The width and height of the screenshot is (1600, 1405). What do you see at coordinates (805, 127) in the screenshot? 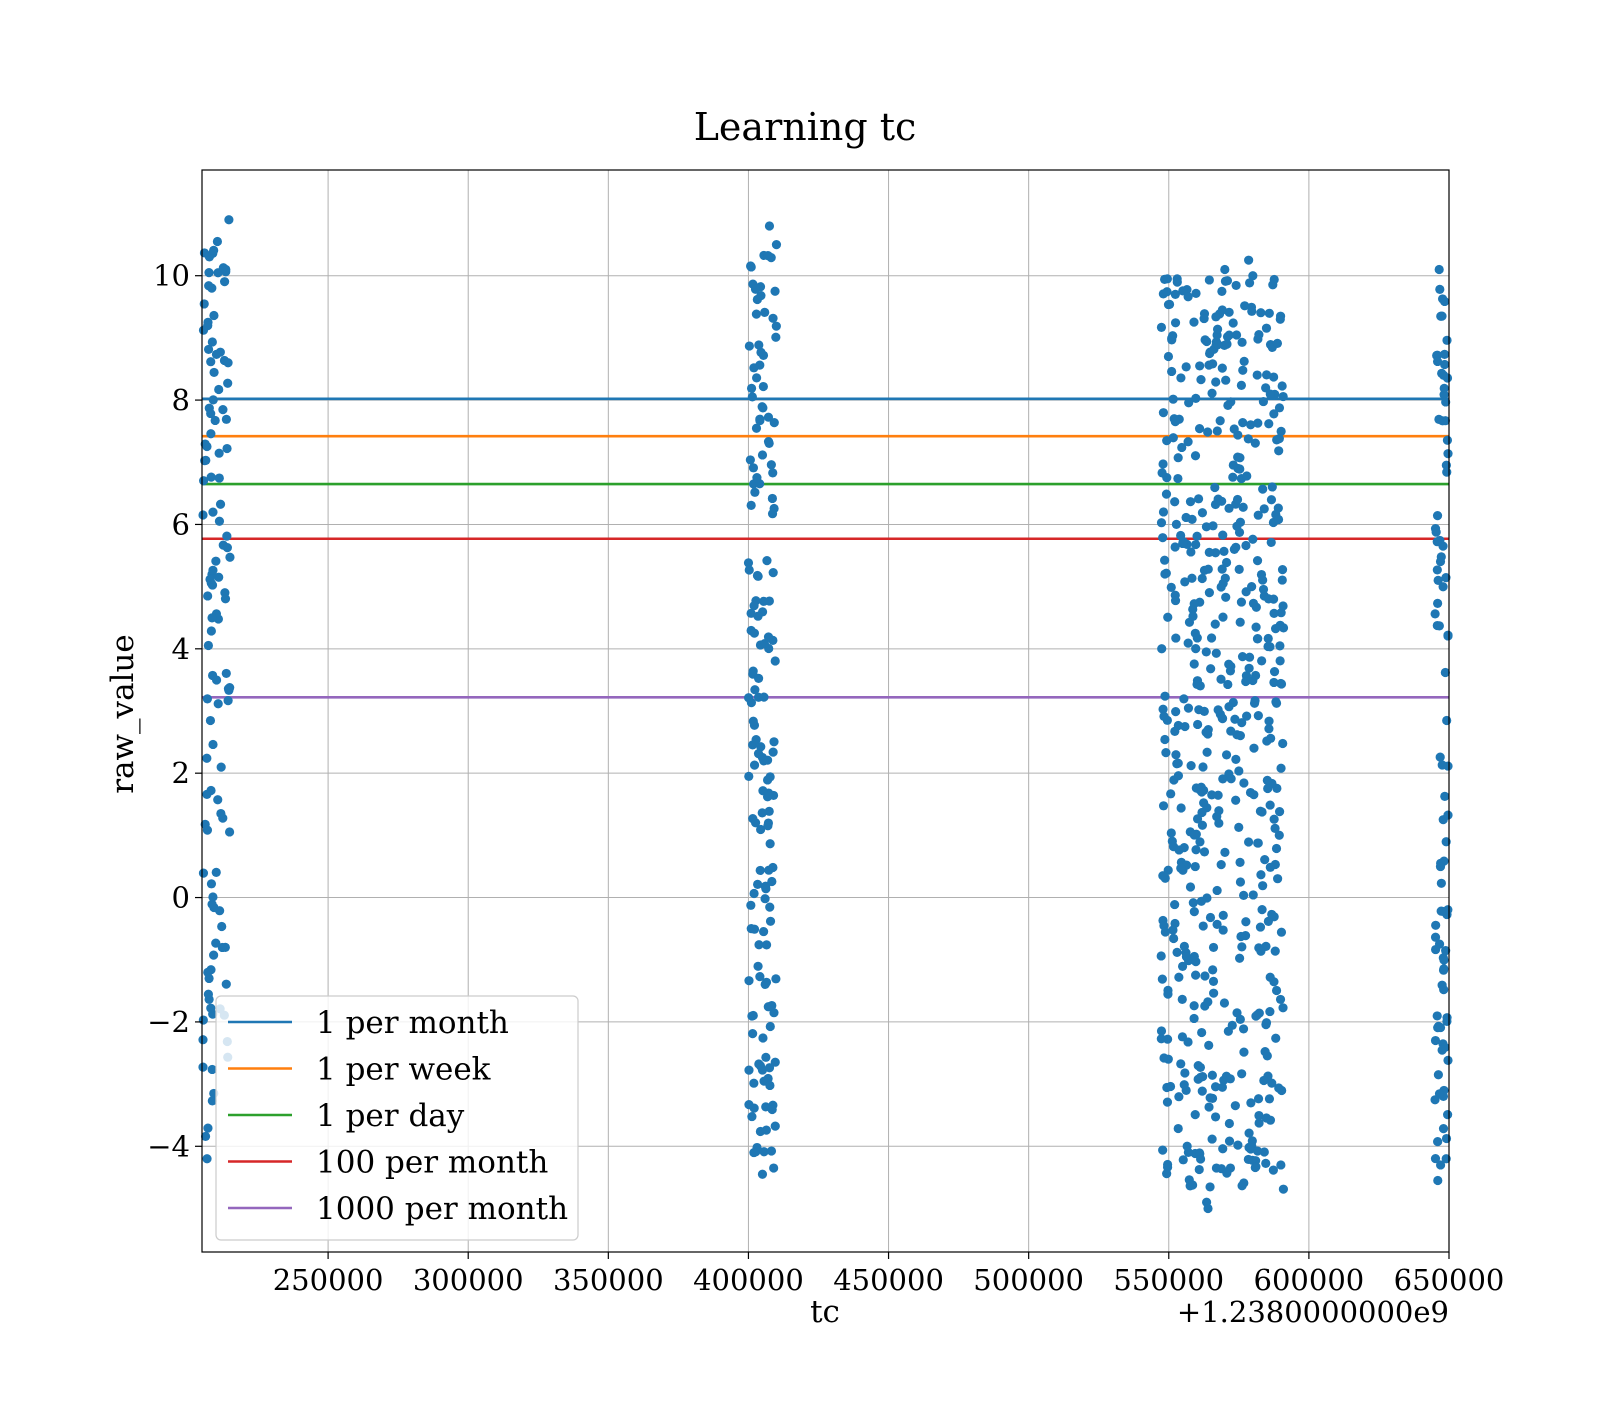
I see `chart-title: Learning tc` at bounding box center [805, 127].